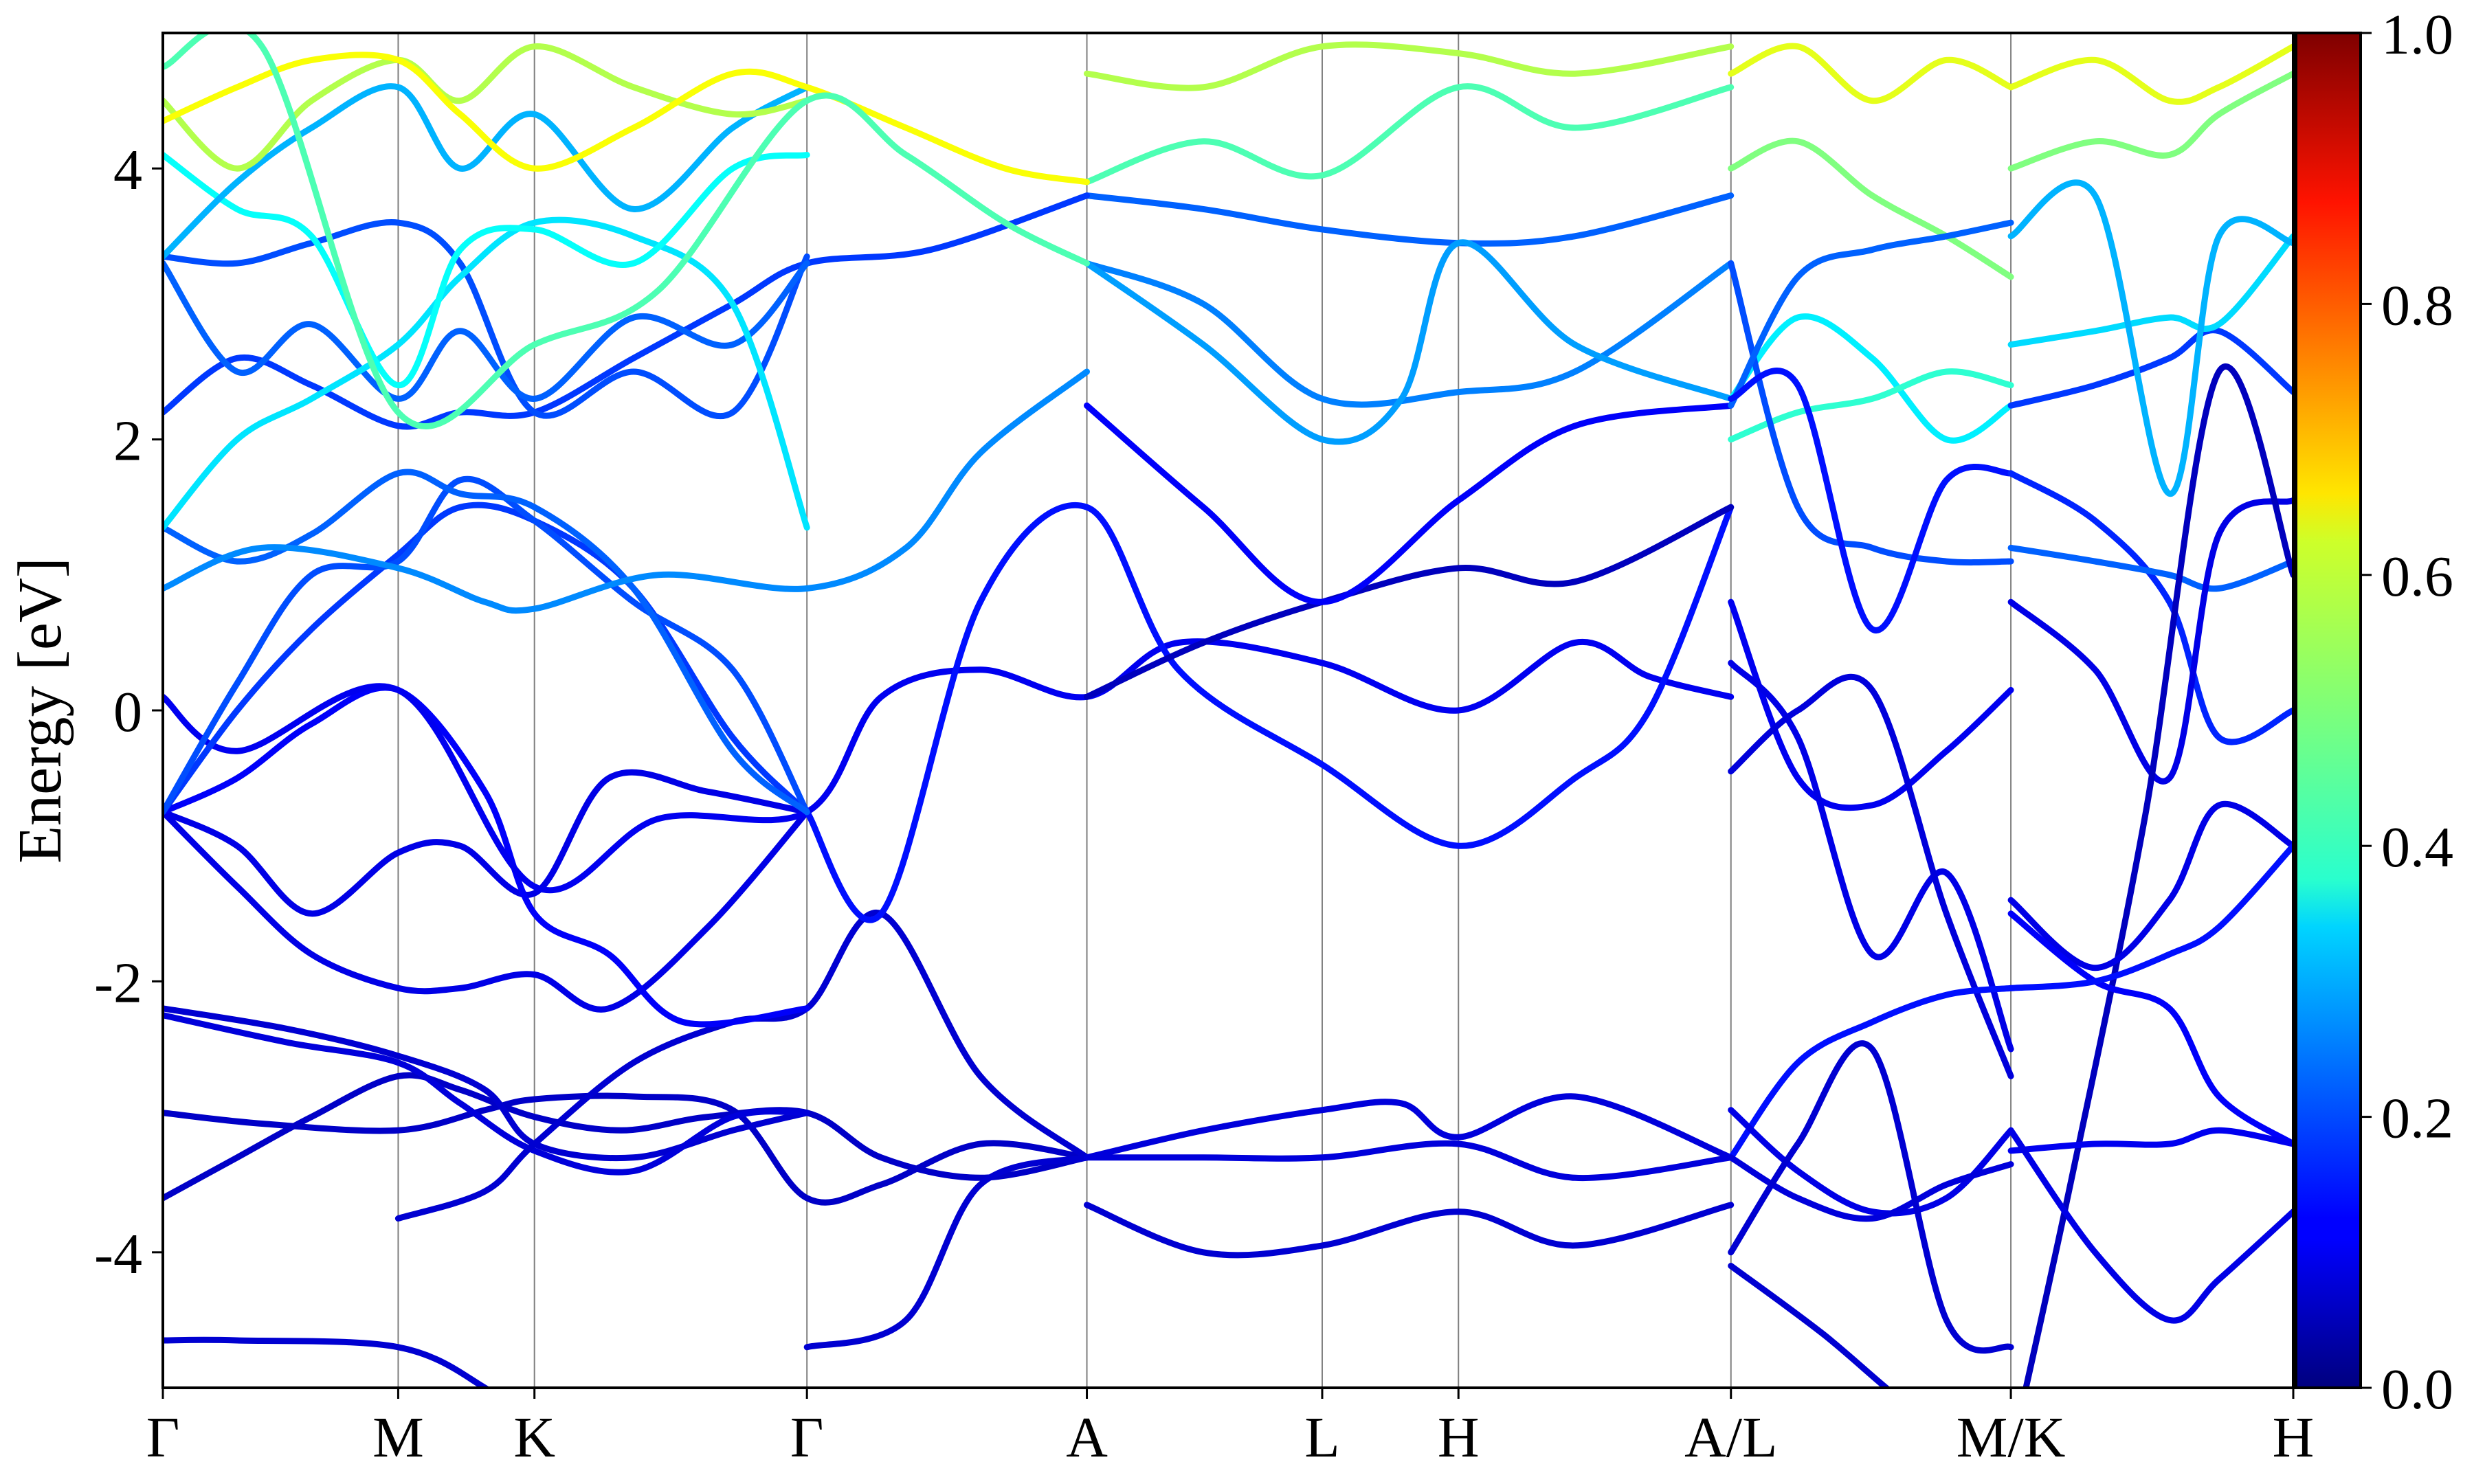 Image resolution: width=2474 pixels, height=1484 pixels. I want to click on y-tick-label: 0, so click(128, 712).